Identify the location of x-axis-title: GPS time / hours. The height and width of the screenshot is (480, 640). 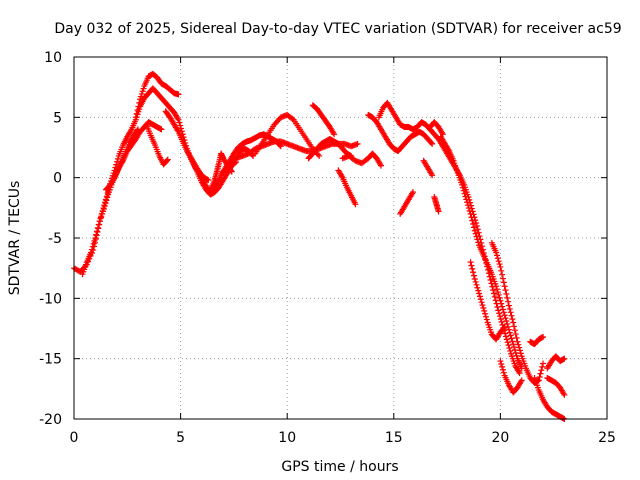
(339, 467).